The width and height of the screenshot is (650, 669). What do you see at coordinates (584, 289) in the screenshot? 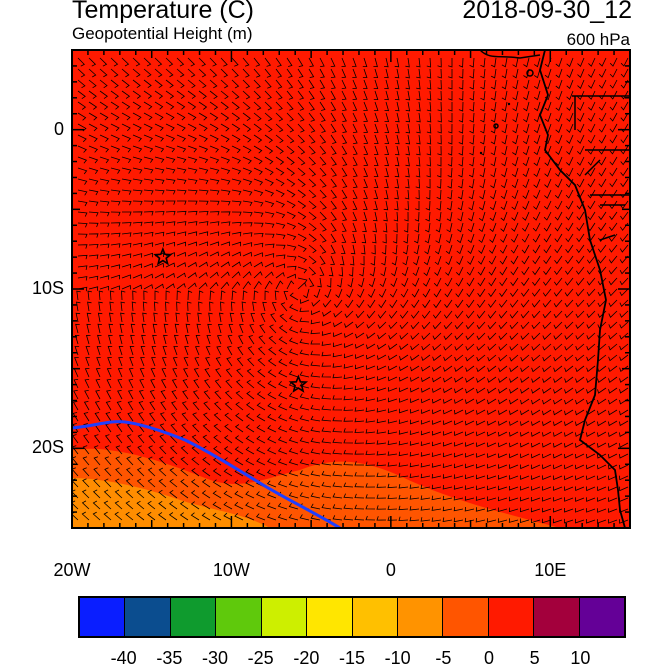
I see `coastline` at bounding box center [584, 289].